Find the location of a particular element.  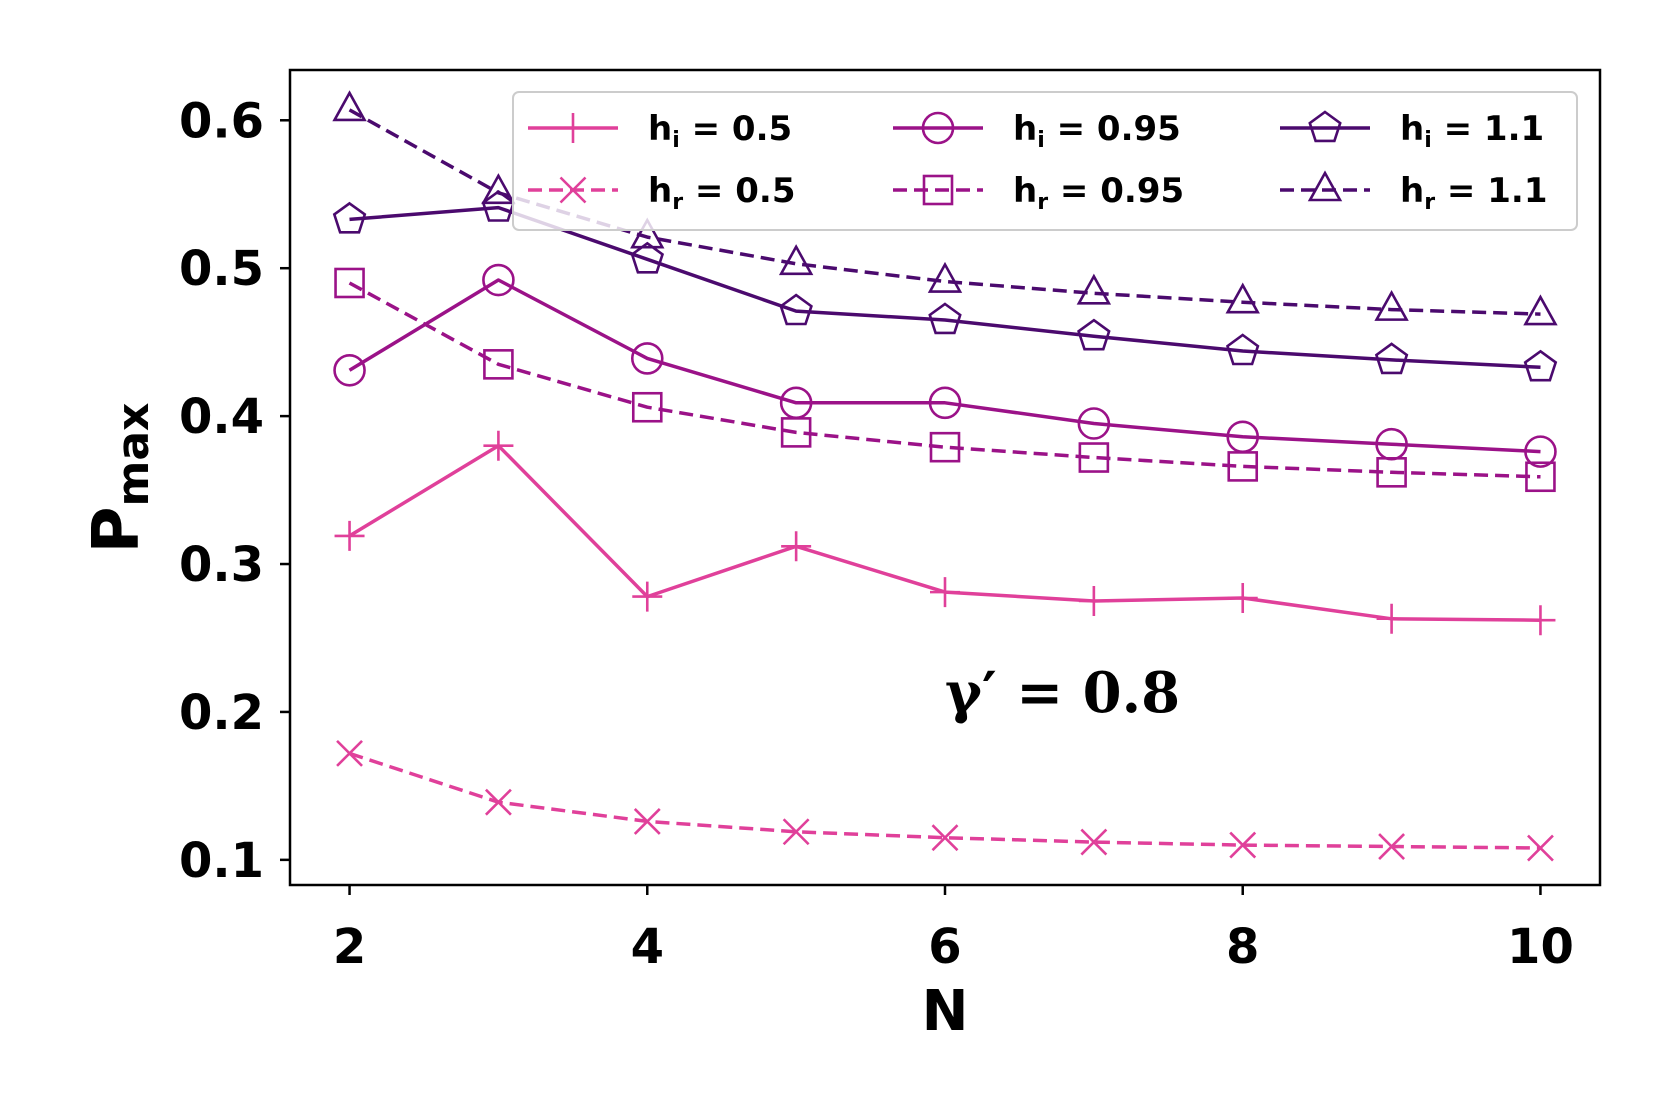

legend-label: hi = 0.95 is located at coordinates (1097, 131).